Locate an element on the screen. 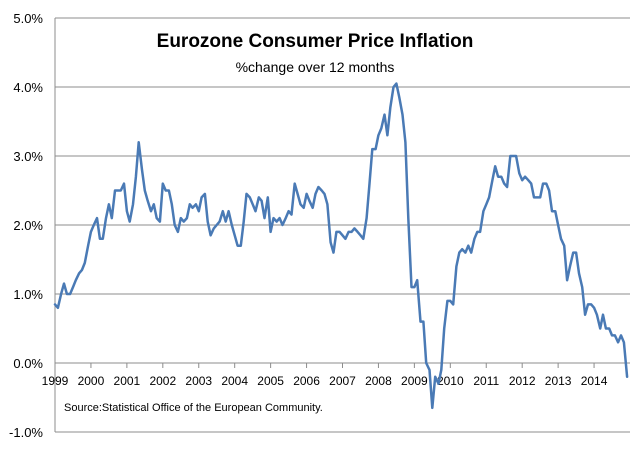 The height and width of the screenshot is (450, 640). x-tick-label: 2000 is located at coordinates (91, 381).